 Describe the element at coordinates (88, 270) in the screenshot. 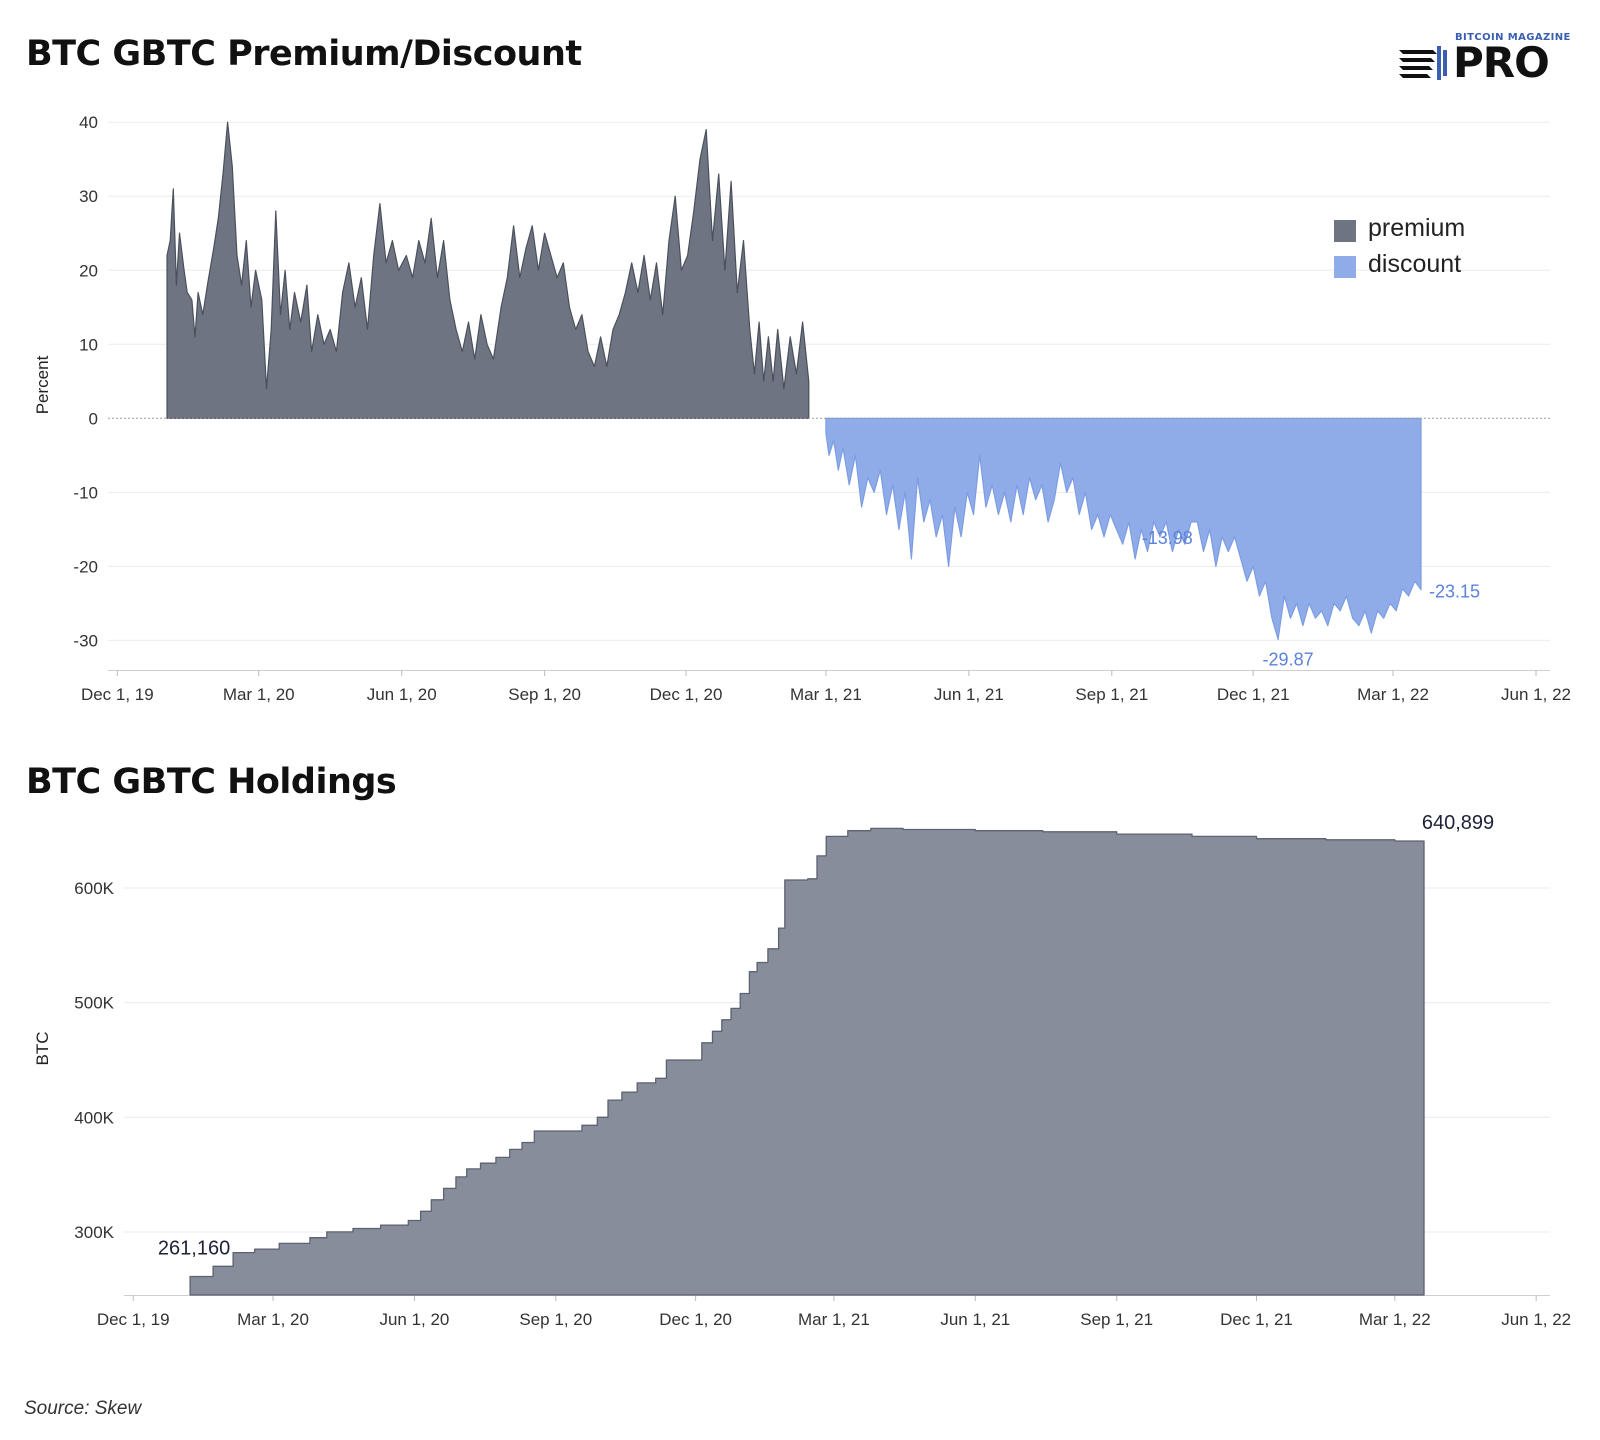

I see `y-tick-label: 20` at that location.